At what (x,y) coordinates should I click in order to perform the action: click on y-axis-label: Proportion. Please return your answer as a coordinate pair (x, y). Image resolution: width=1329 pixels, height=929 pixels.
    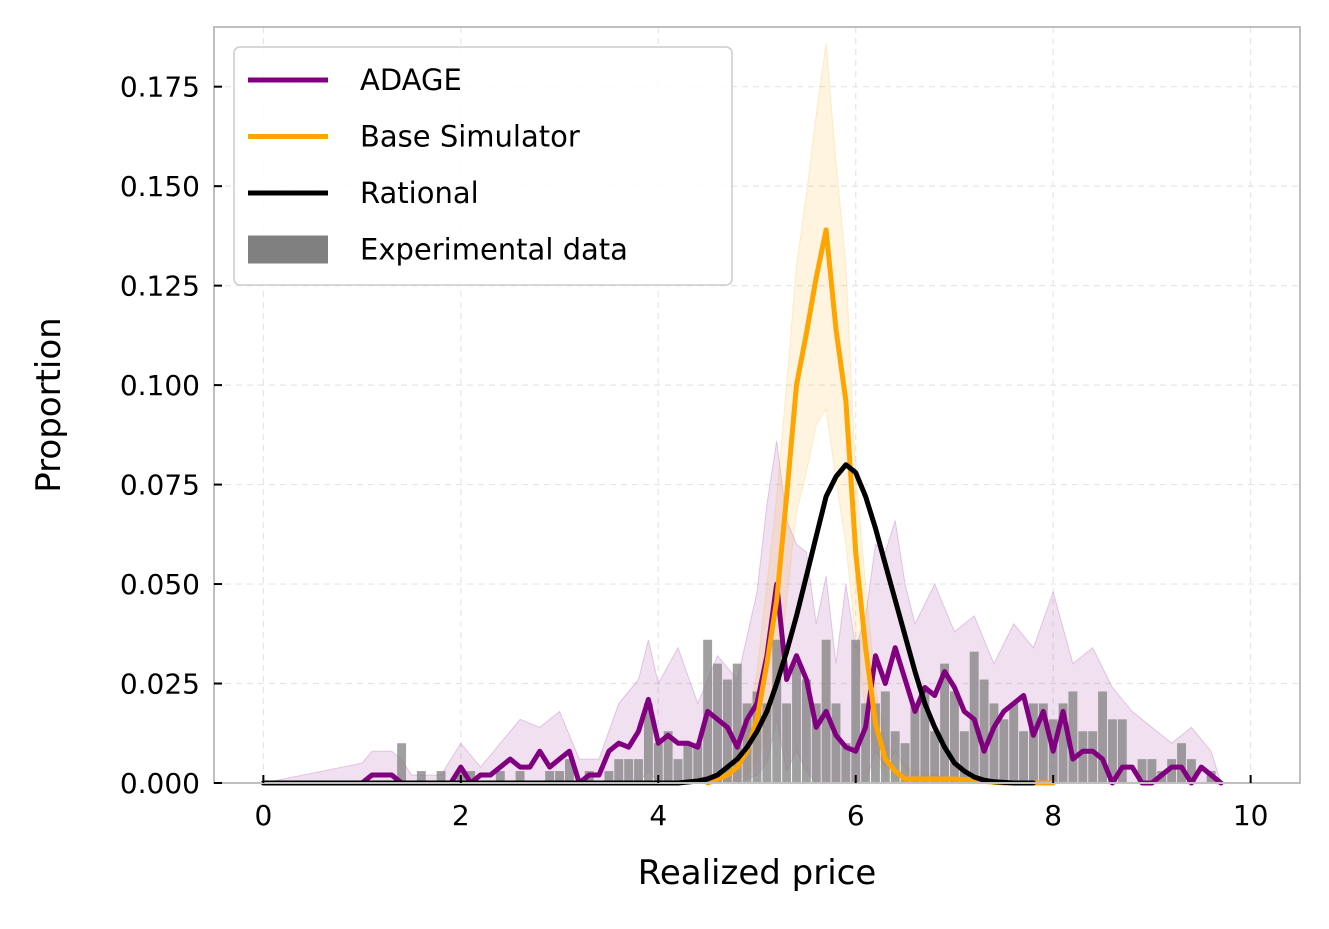
    Looking at the image, I should click on (49, 404).